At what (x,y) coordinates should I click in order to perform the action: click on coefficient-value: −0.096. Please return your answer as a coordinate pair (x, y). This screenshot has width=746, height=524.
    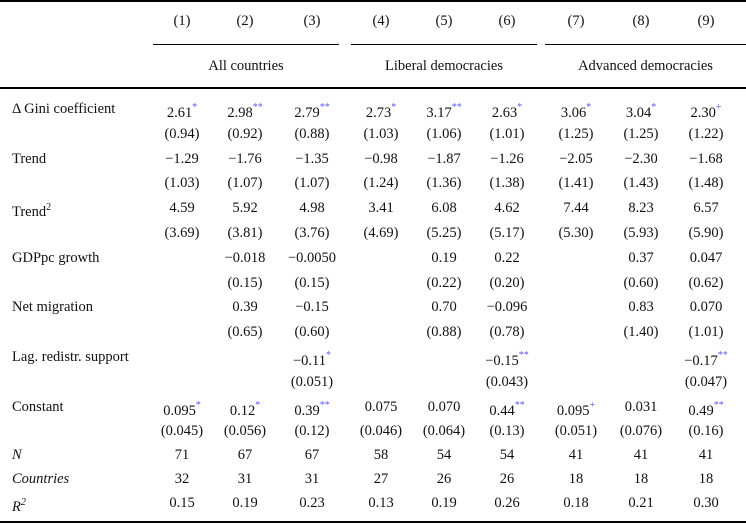
    Looking at the image, I should click on (507, 307).